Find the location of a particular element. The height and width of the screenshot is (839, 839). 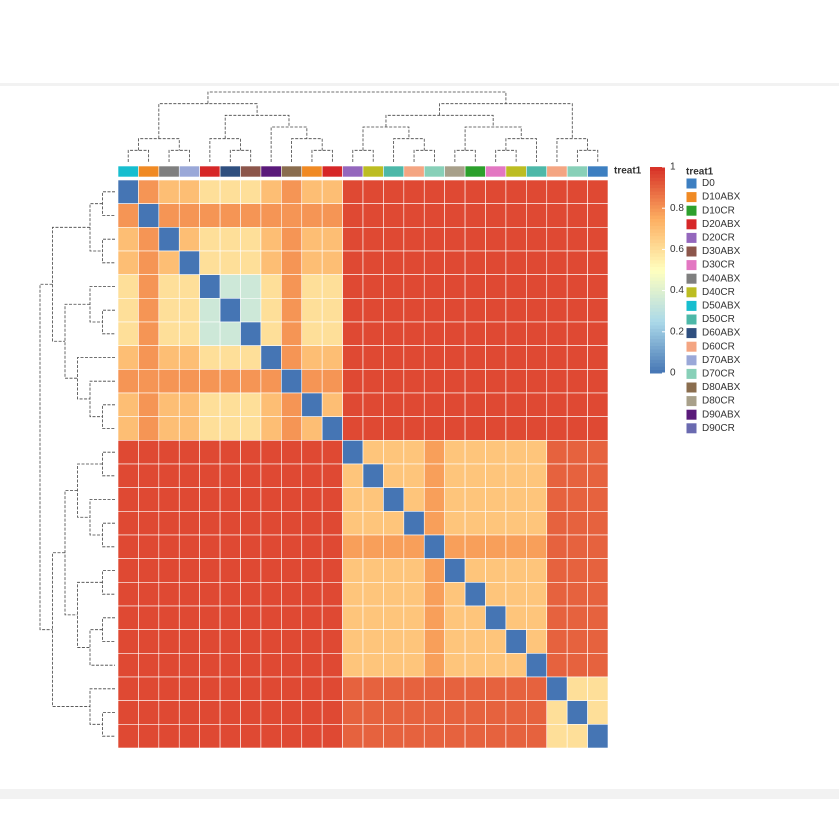

row-dendrogram is located at coordinates (108, 629).